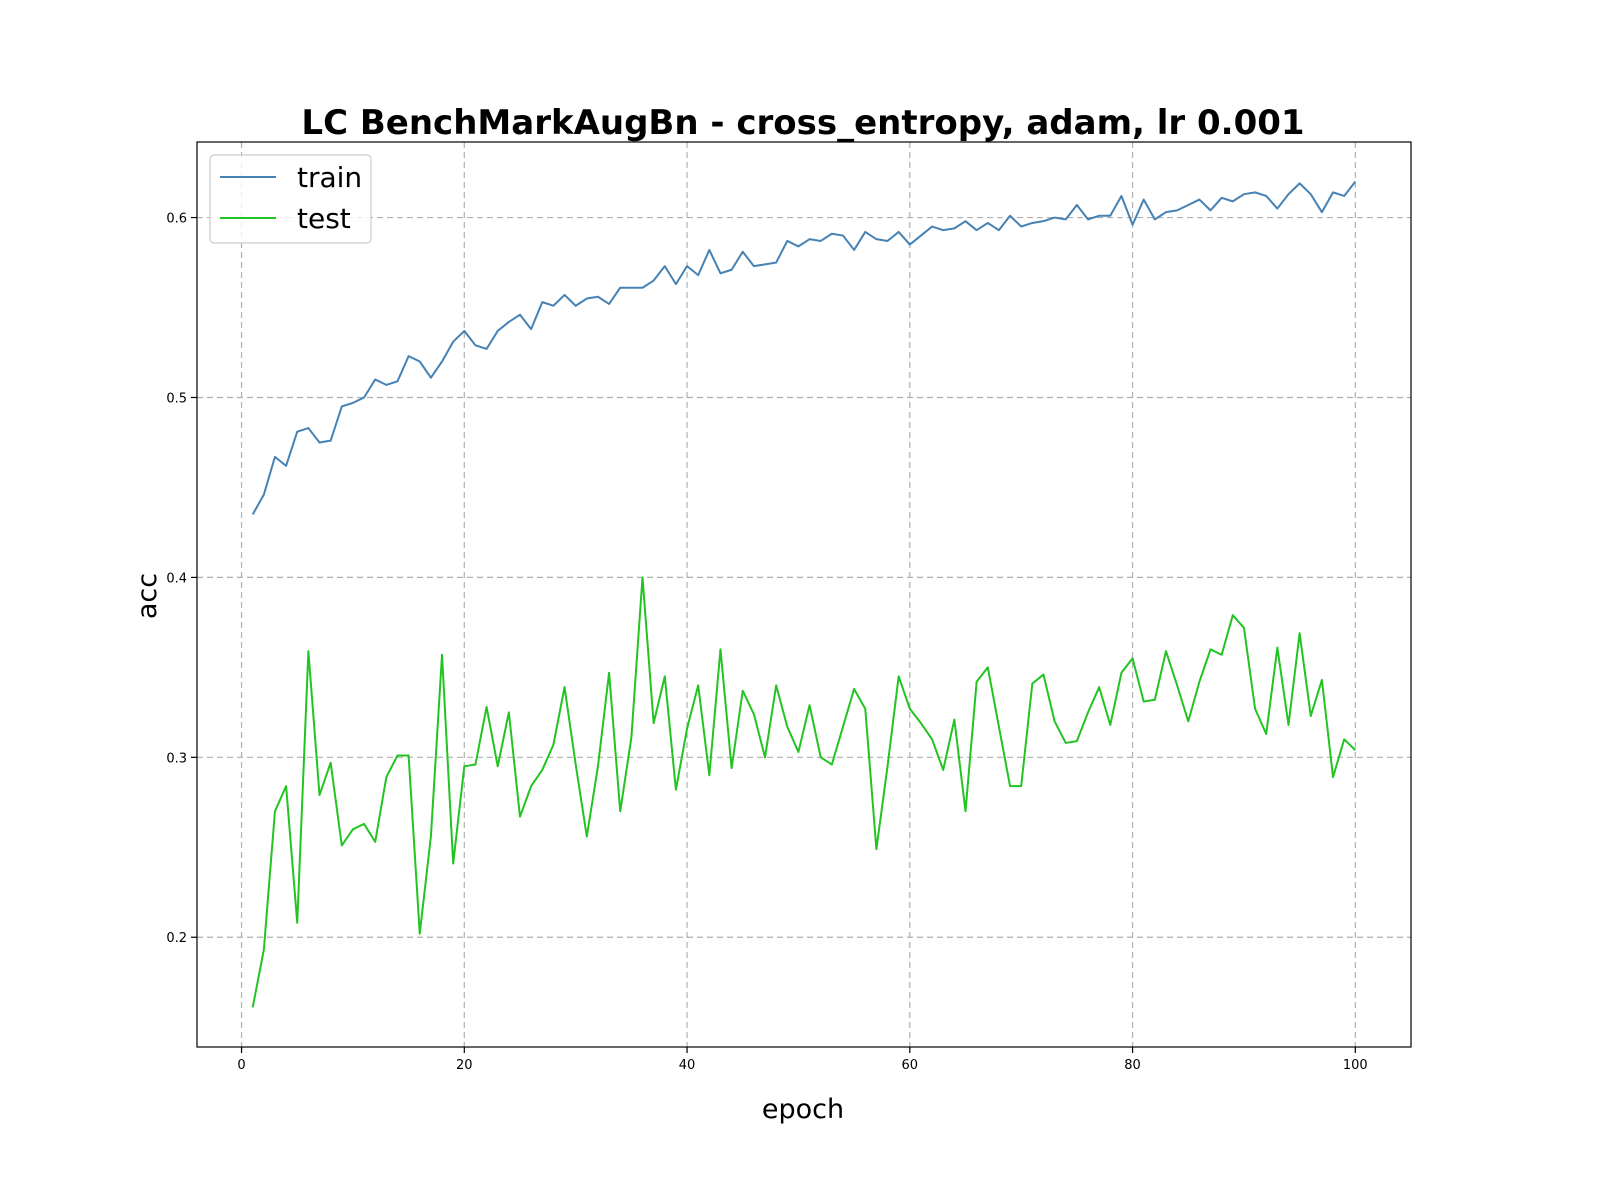 The image size is (1600, 1200). What do you see at coordinates (147, 596) in the screenshot?
I see `y-axis-label: acc` at bounding box center [147, 596].